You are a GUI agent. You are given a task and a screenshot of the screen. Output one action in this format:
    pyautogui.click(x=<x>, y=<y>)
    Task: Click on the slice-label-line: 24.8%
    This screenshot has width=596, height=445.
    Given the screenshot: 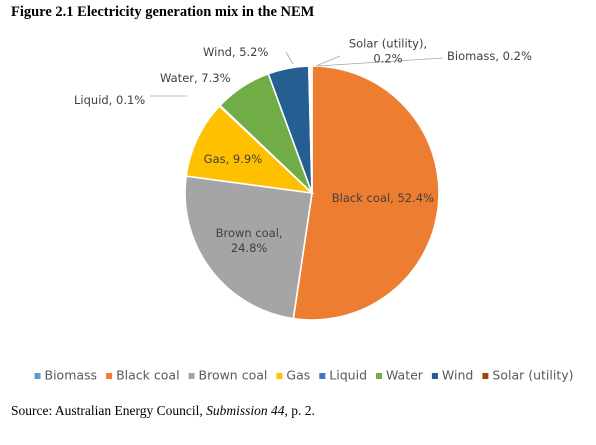 What is the action you would take?
    pyautogui.click(x=249, y=248)
    